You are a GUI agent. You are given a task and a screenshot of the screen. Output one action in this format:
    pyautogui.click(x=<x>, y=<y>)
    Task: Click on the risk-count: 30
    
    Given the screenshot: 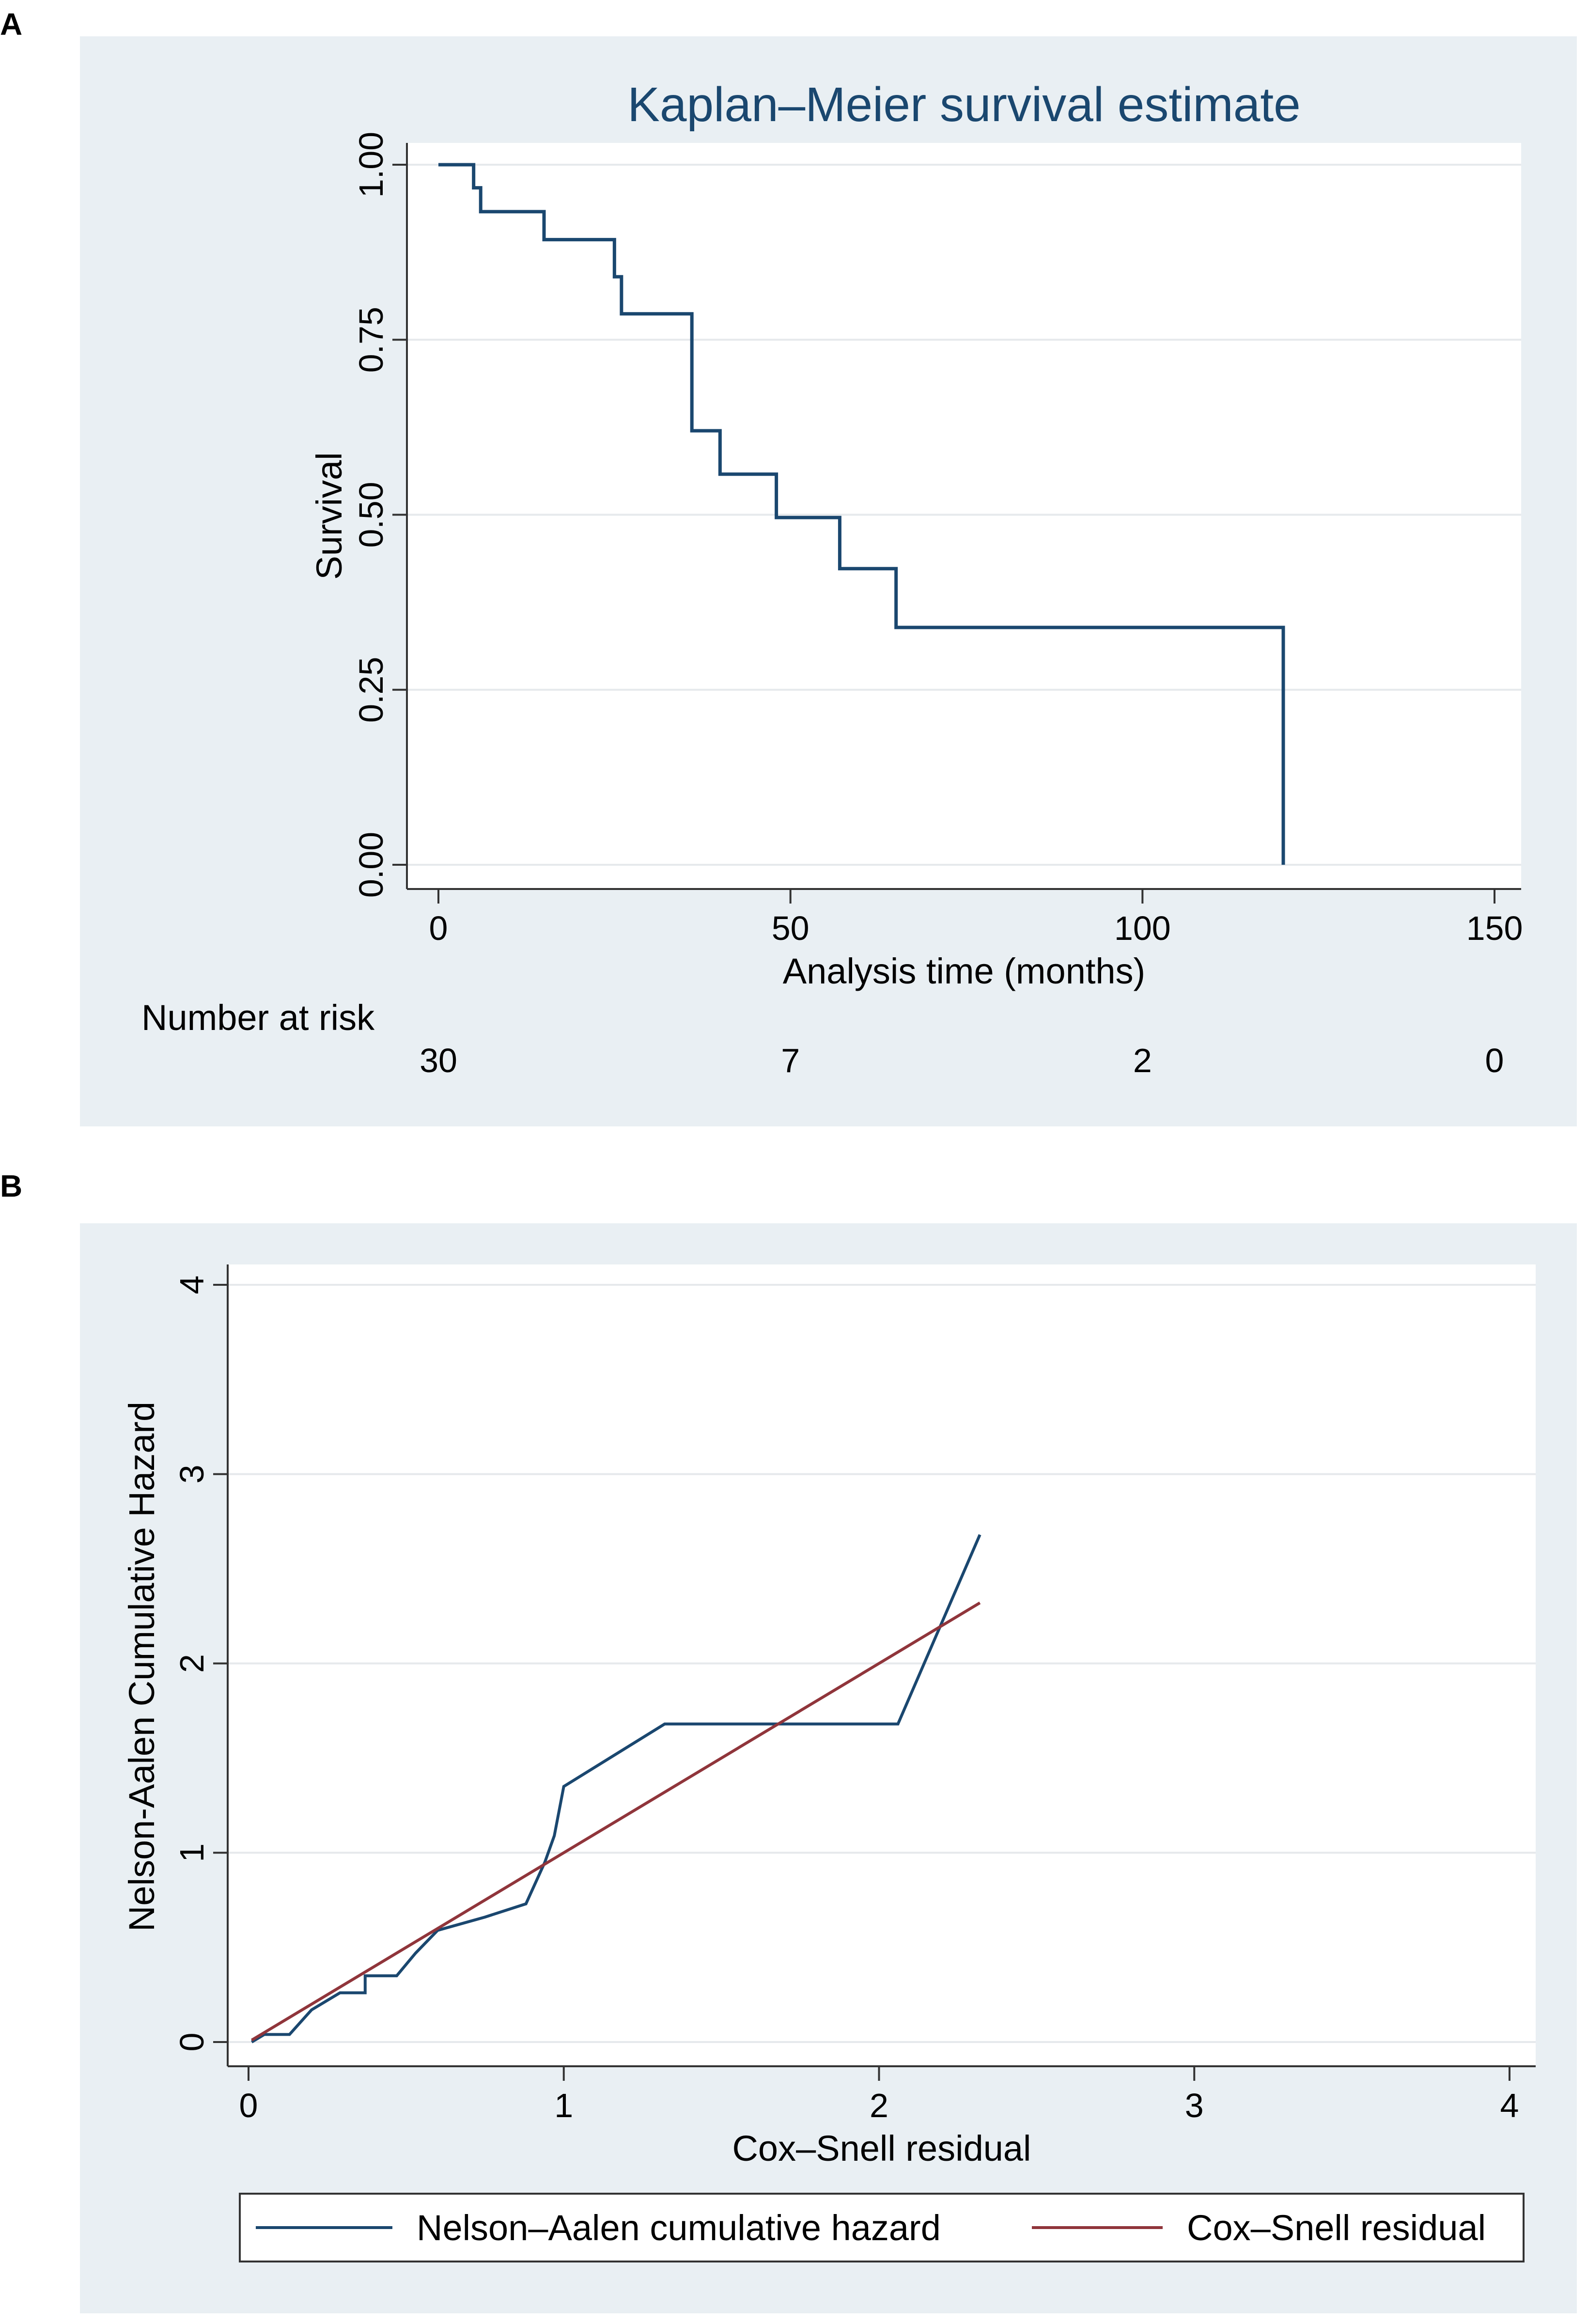 What is the action you would take?
    pyautogui.click(x=438, y=1061)
    